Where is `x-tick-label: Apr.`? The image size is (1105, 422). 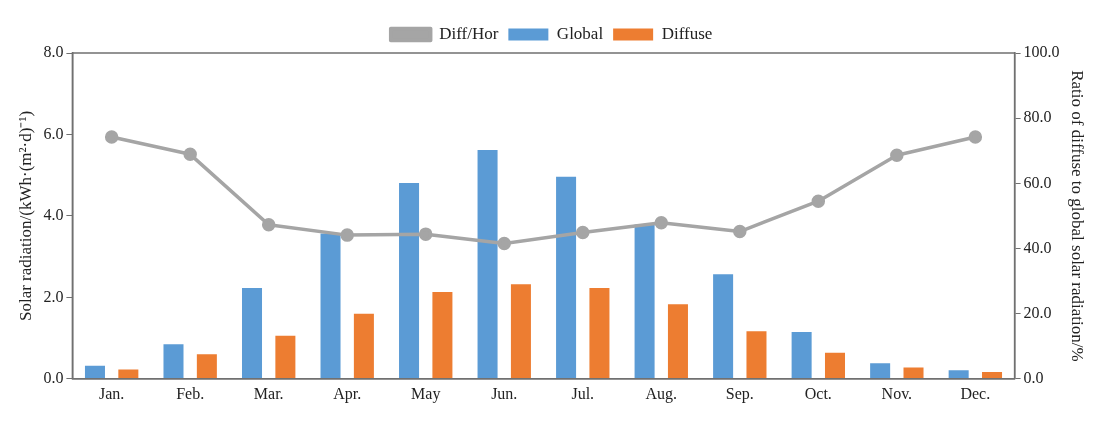 x-tick-label: Apr. is located at coordinates (347, 393).